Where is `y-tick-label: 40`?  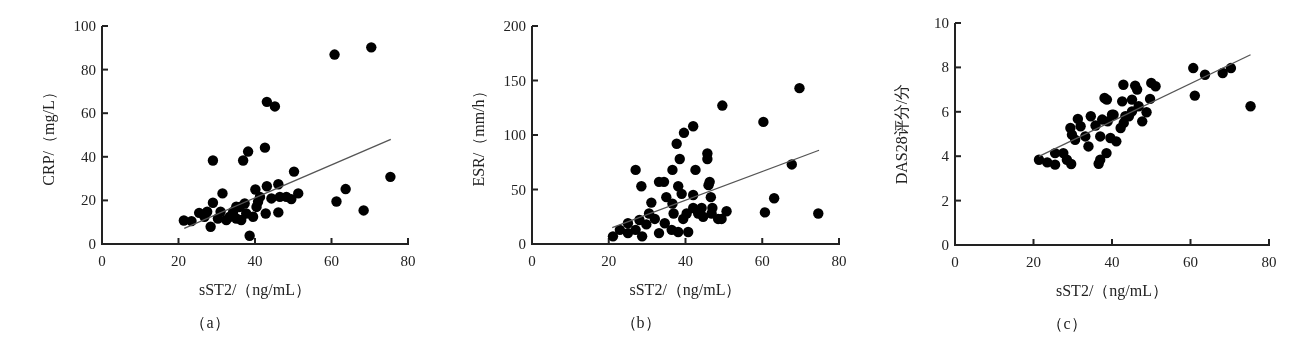 y-tick-label: 40 is located at coordinates (88, 156).